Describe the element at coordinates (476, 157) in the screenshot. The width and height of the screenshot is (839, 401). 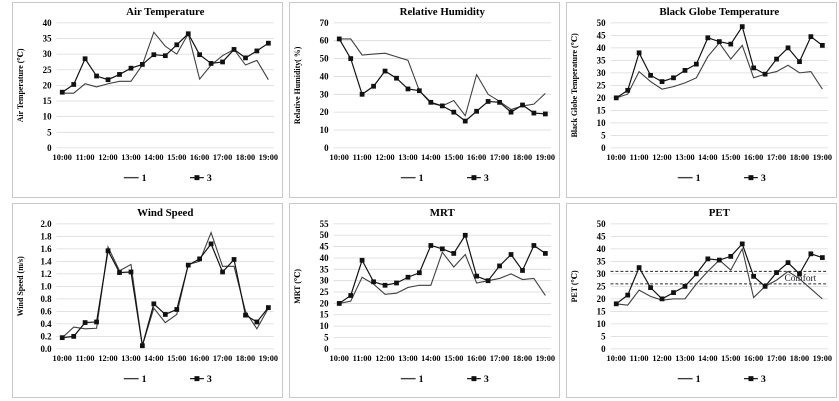
I see `x-tick-label: 16:00` at that location.